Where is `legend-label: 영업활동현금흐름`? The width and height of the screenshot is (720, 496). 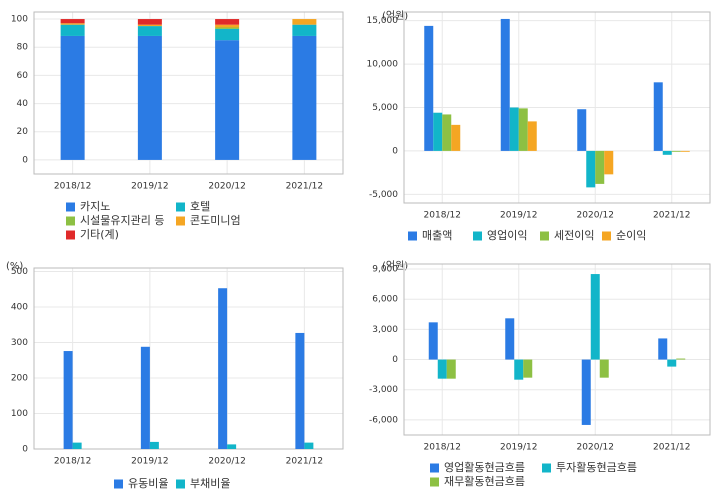 legend-label: 영업활동현금흐름 is located at coordinates (484, 467).